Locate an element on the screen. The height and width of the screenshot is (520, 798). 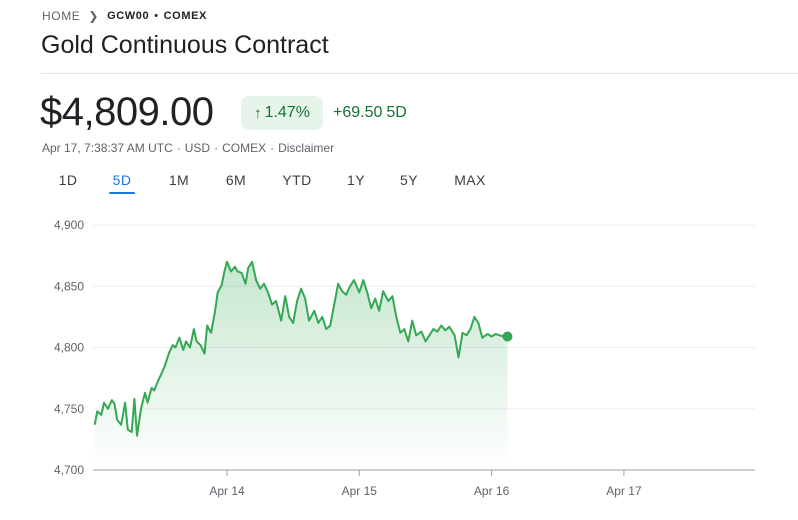
range-tab-1m: 1M is located at coordinates (179, 180).